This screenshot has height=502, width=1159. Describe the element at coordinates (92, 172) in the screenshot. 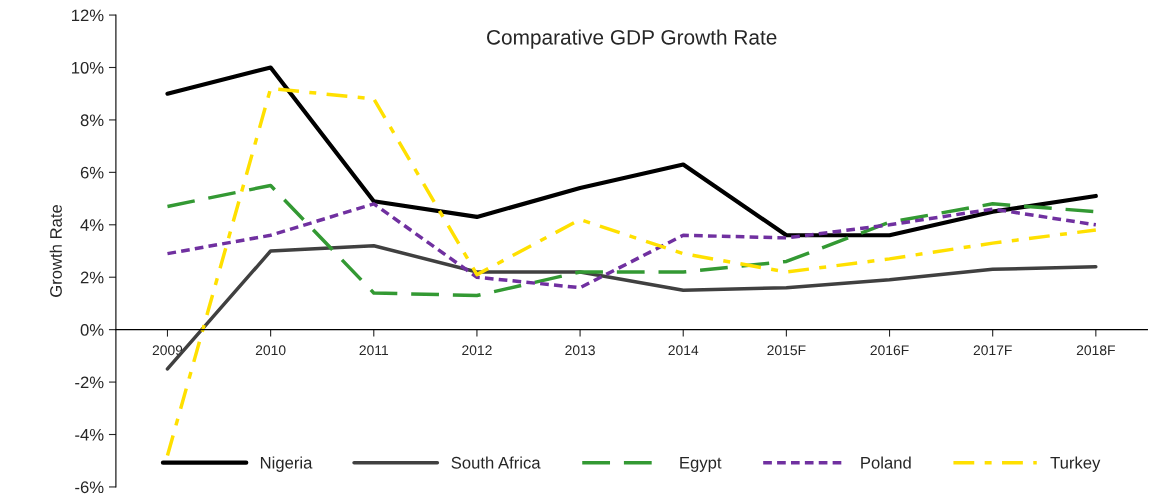

I see `y-tick-label: 6%` at that location.